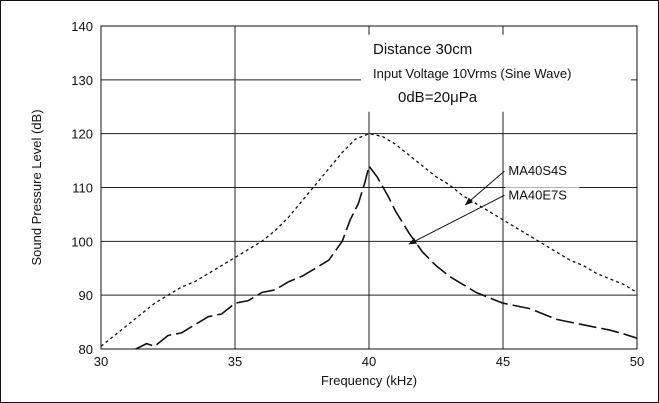 The width and height of the screenshot is (659, 403). What do you see at coordinates (86, 349) in the screenshot?
I see `y-tick-label-80: 80` at bounding box center [86, 349].